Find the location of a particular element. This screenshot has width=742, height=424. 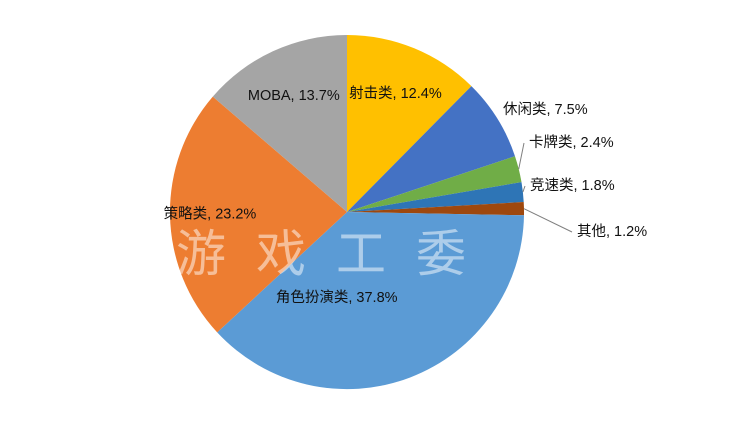

slice-label: 卡牌类, 2.4% is located at coordinates (571, 142).